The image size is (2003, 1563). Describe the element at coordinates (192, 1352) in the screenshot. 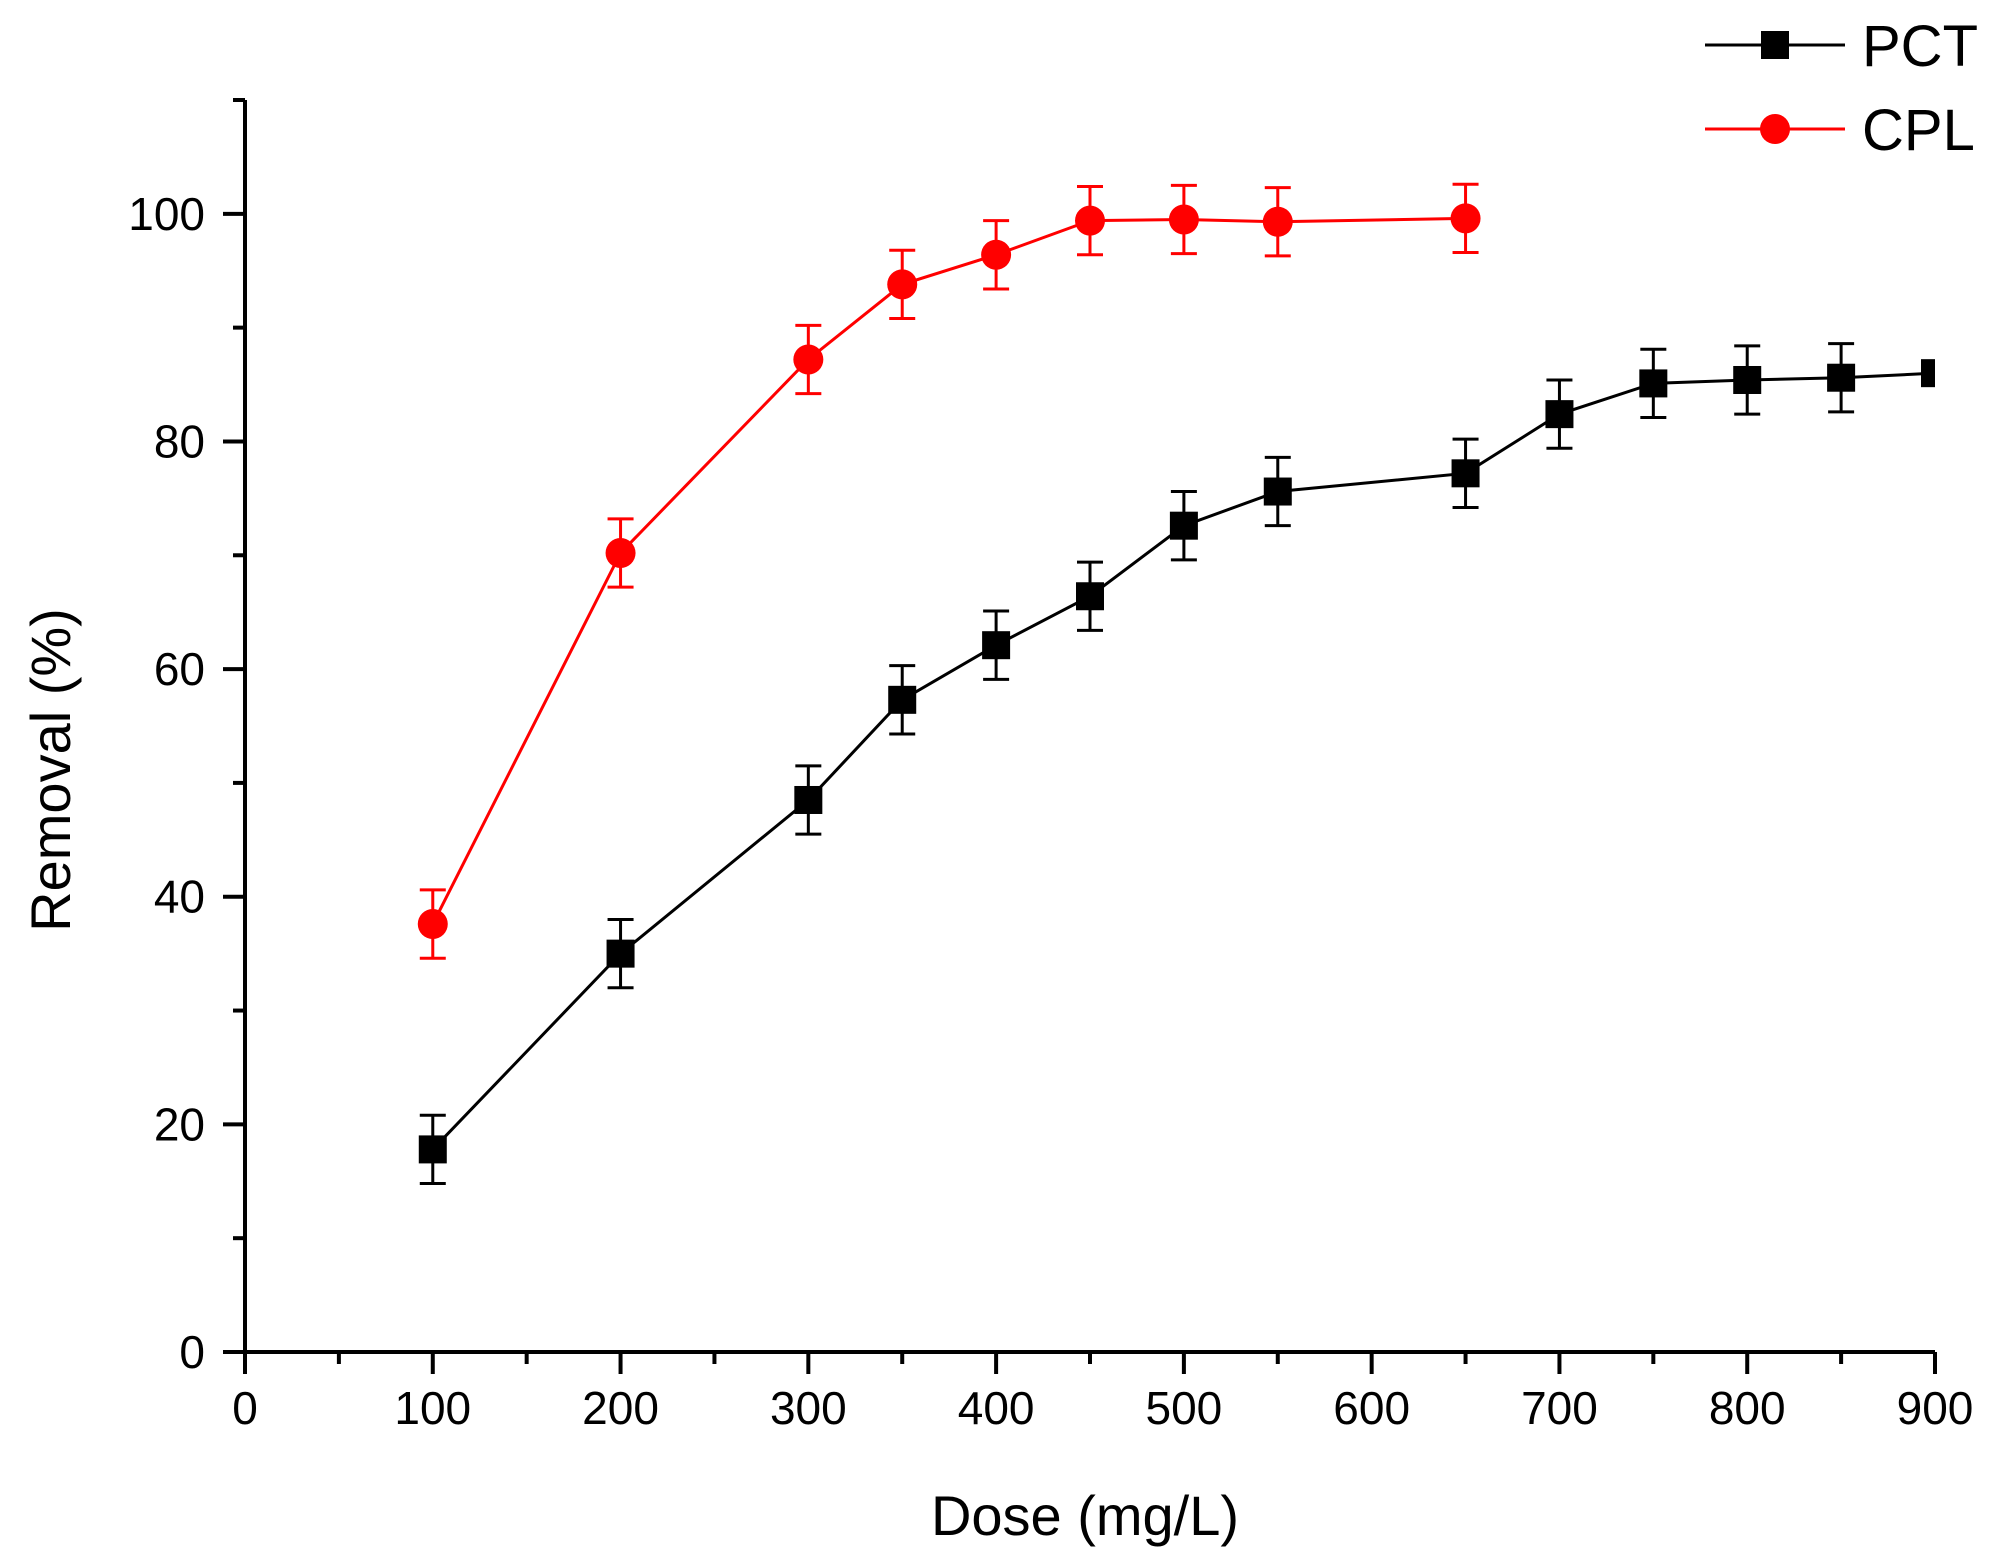

I see `y-tick-label: 0` at that location.